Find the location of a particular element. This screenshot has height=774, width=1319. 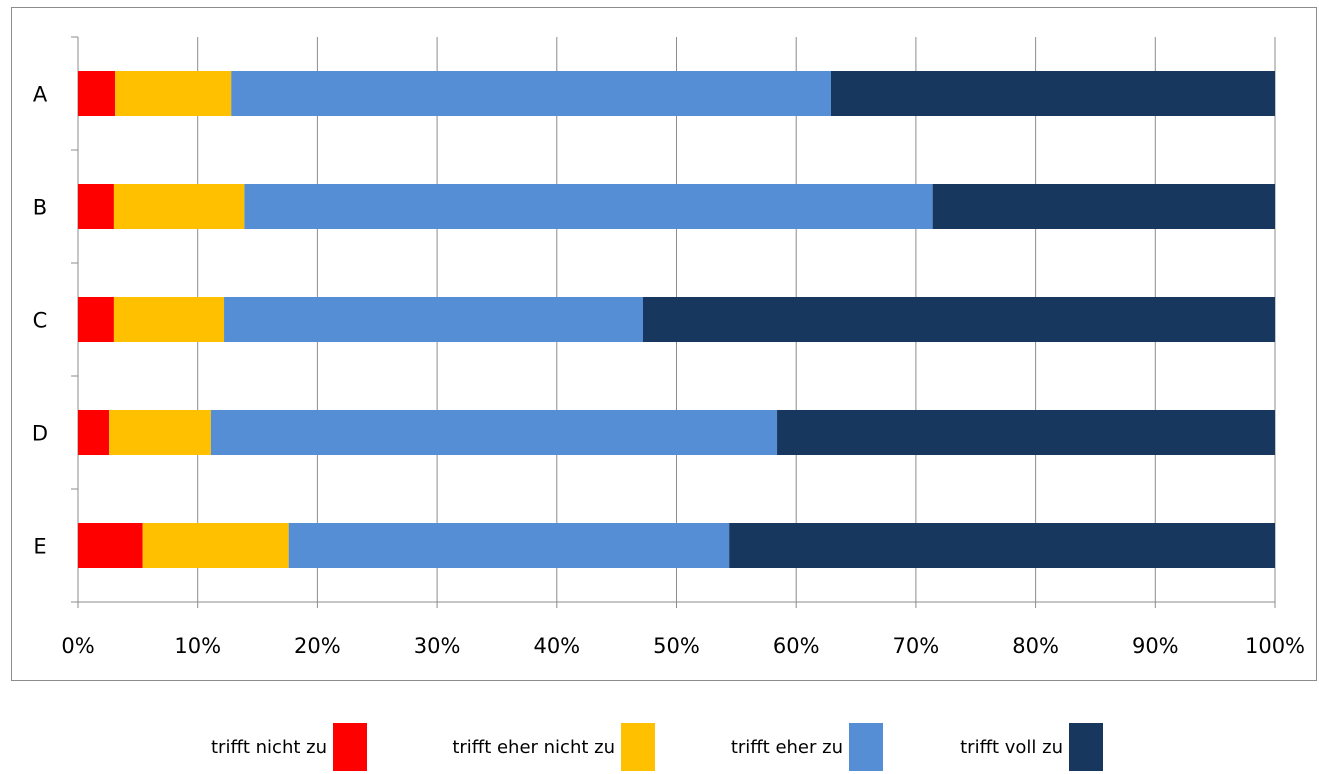

legend-label: trifft eher zu is located at coordinates (786, 747).